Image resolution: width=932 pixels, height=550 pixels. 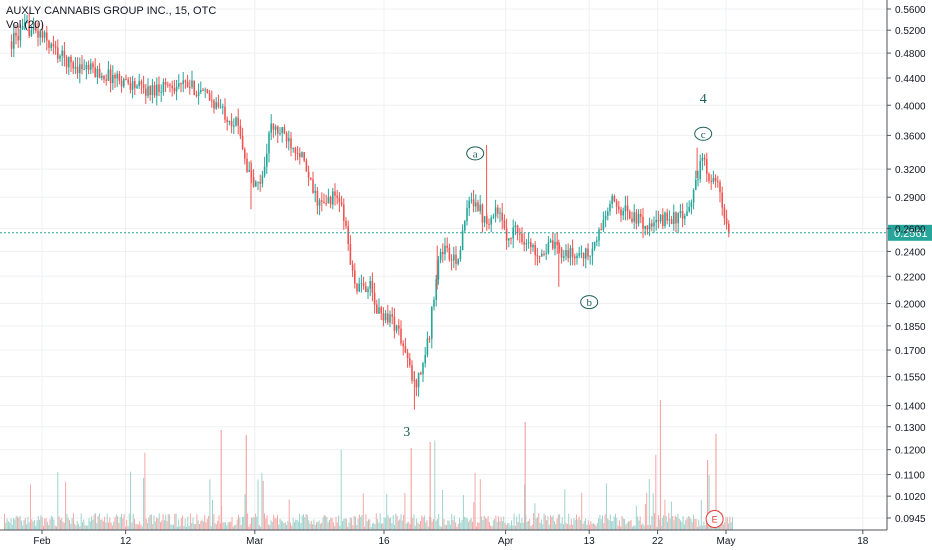 I want to click on symbol-legend: AUXLY CANNABIS GROUP INC., 15, OTC, so click(x=111, y=11).